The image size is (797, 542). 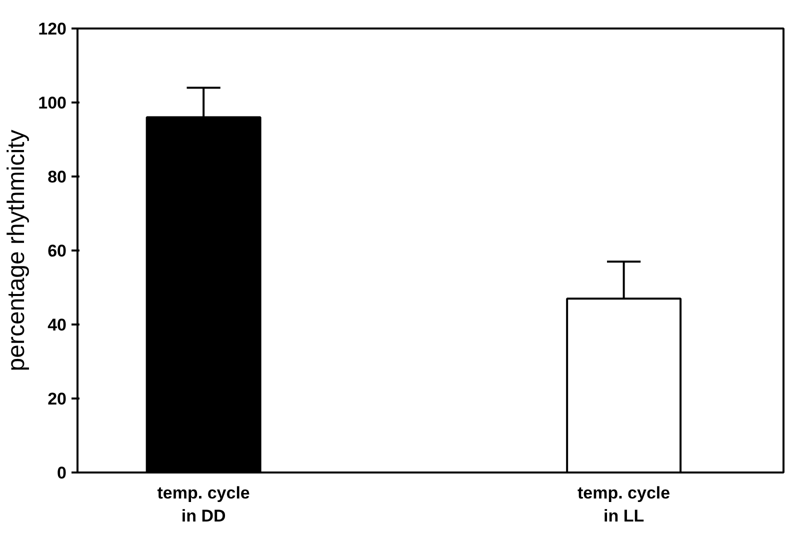 What do you see at coordinates (52, 103) in the screenshot?
I see `y-tick-label: 100` at bounding box center [52, 103].